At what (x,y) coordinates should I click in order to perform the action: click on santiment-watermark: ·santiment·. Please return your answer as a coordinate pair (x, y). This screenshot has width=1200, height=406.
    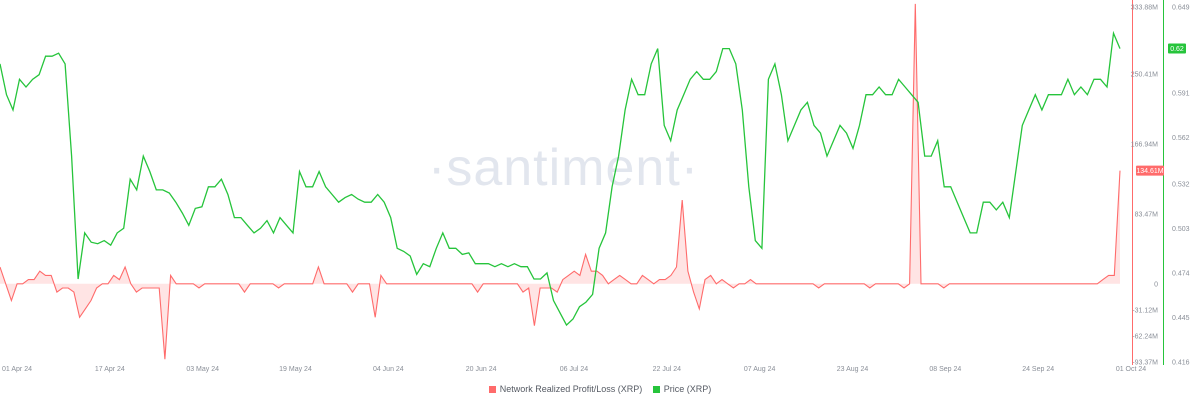
    Looking at the image, I should click on (564, 168).